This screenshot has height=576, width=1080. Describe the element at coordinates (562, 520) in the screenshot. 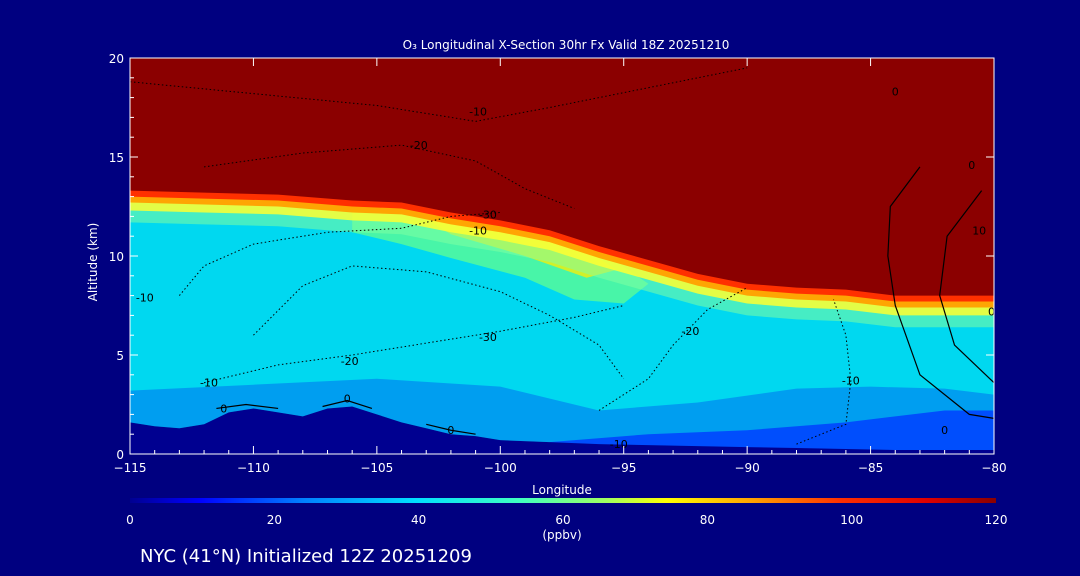

I see `colorbar-tick-label: 60` at that location.